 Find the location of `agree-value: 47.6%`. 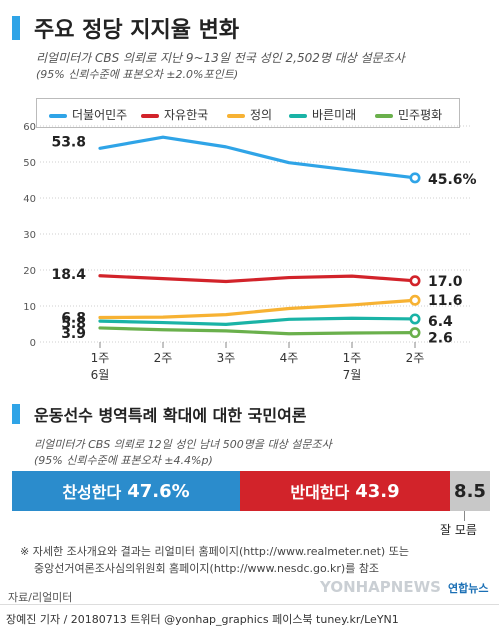

agree-value: 47.6% is located at coordinates (158, 491).